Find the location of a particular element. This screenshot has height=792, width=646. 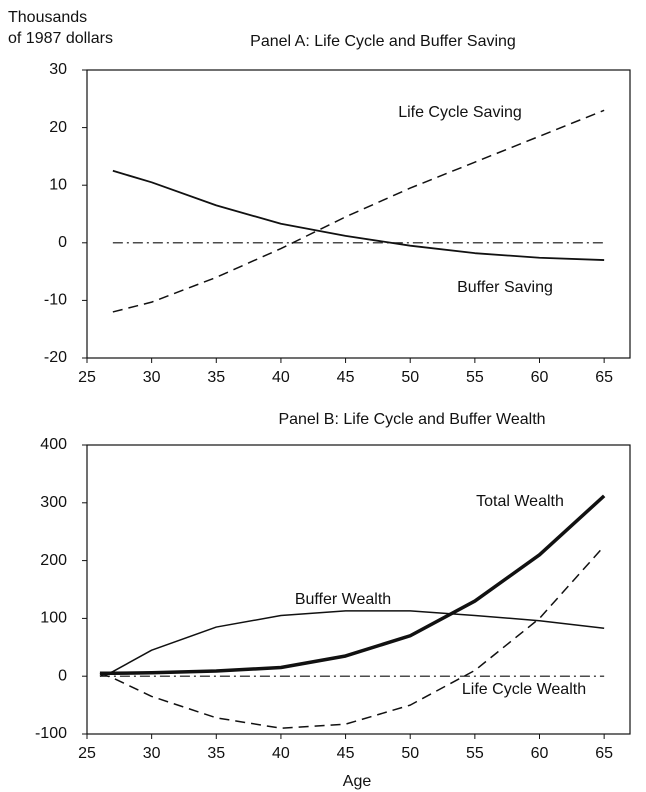

y-axis-label: of 1987 dollars is located at coordinates (60, 38).